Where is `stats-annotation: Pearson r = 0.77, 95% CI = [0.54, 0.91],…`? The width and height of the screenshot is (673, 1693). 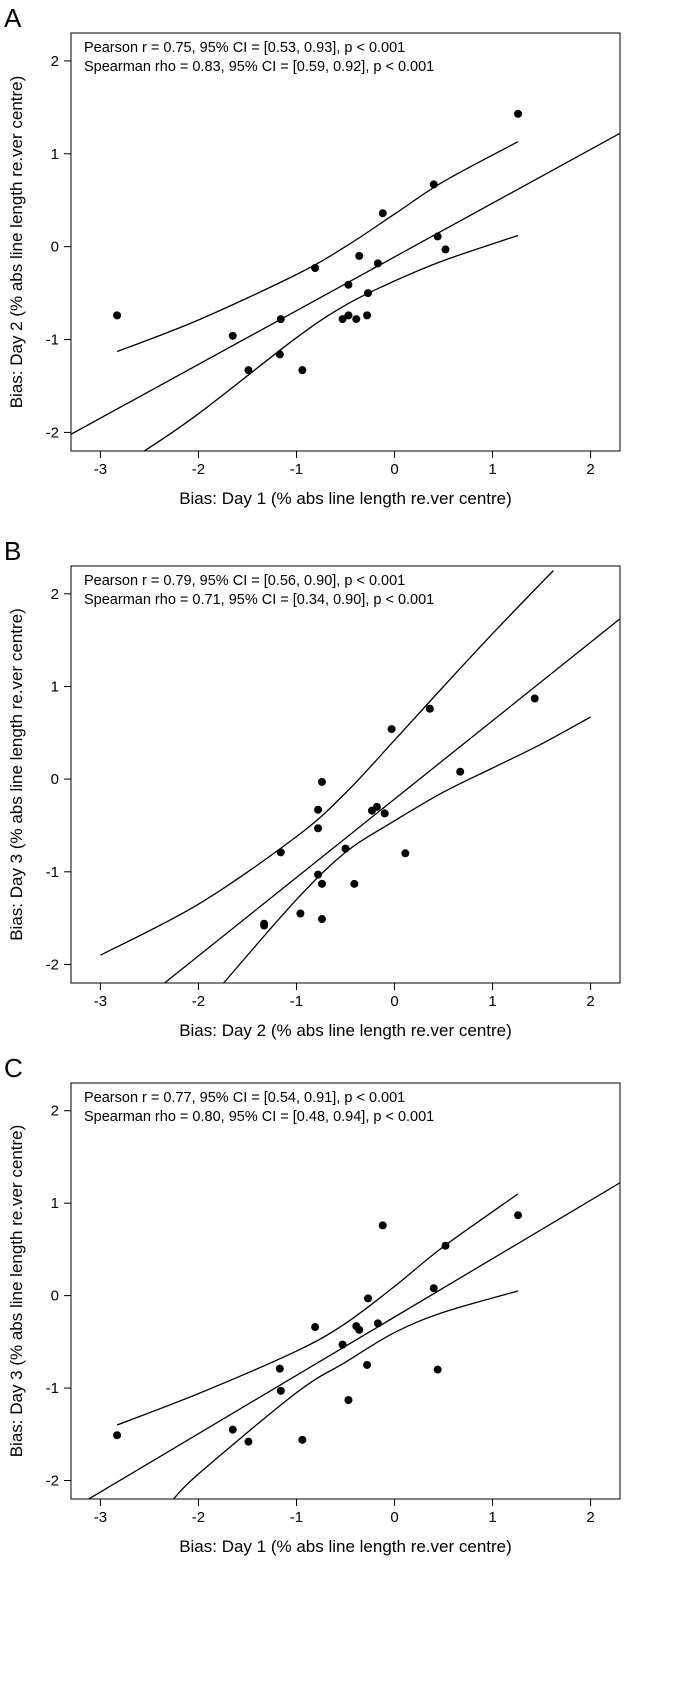 stats-annotation: Pearson r = 0.77, 95% CI = [0.54, 0.91],… is located at coordinates (244, 1098).